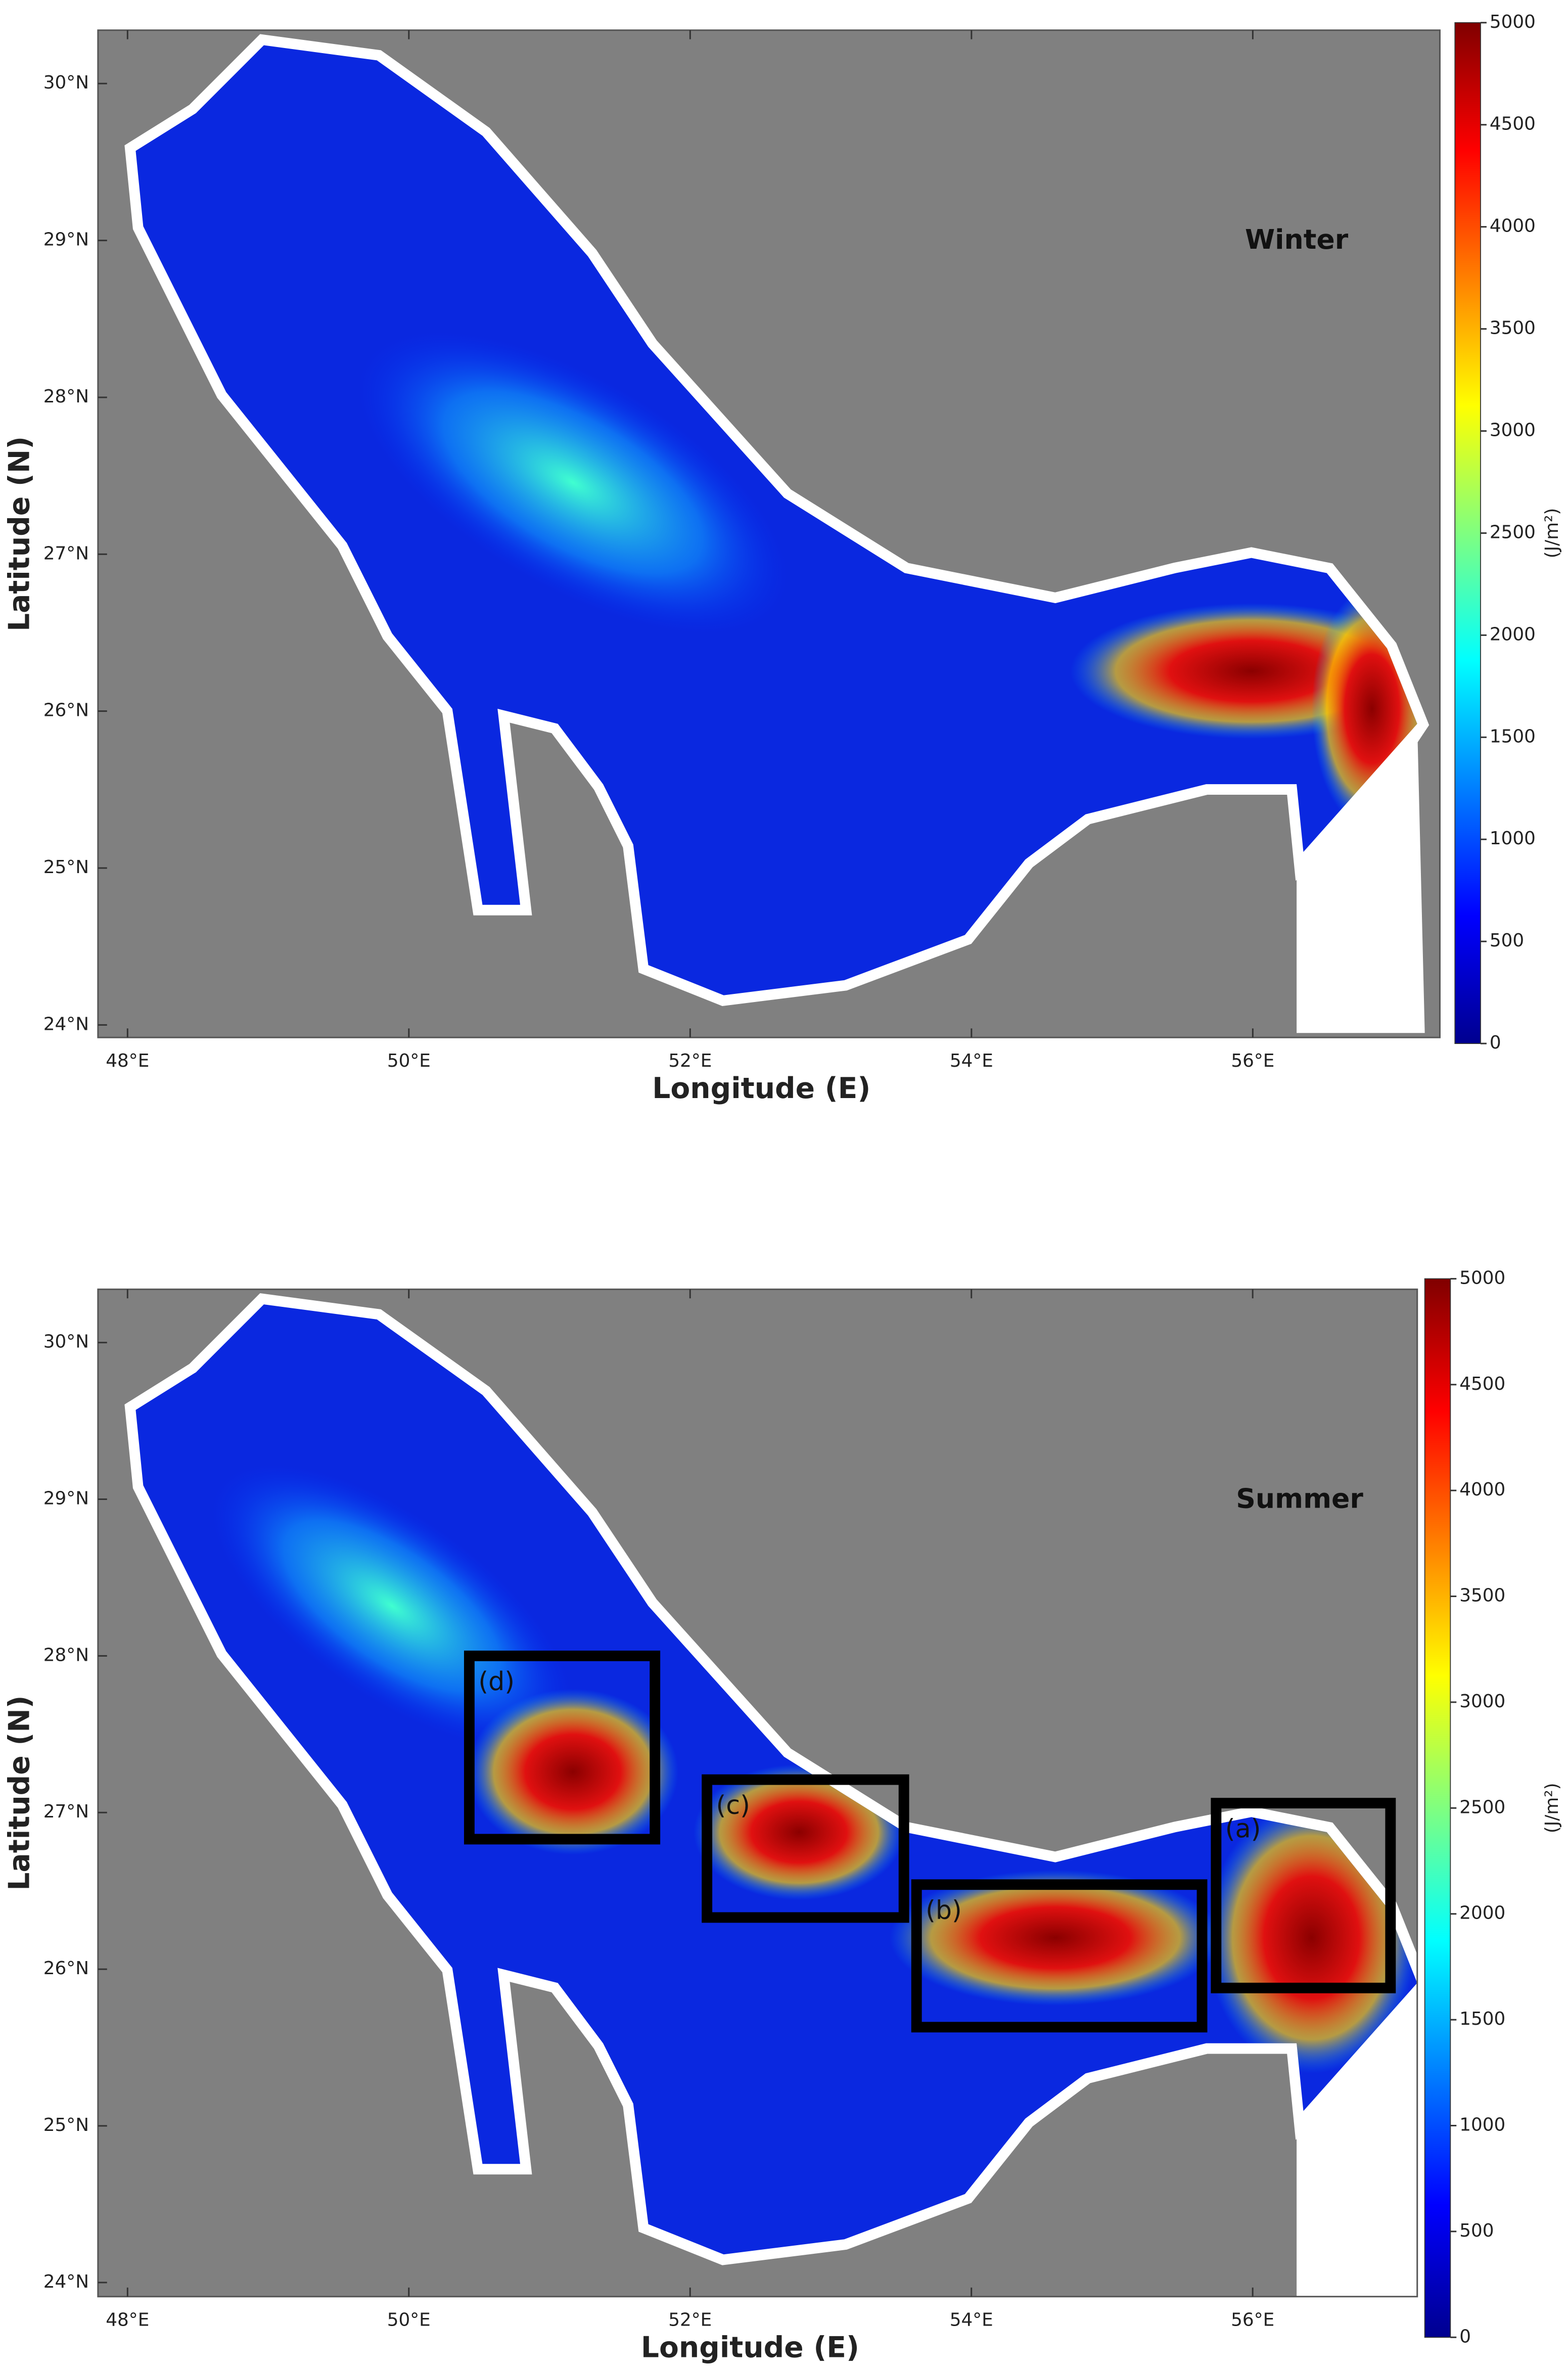  Describe the element at coordinates (1297, 239) in the screenshot. I see `season-label: Winter` at that location.